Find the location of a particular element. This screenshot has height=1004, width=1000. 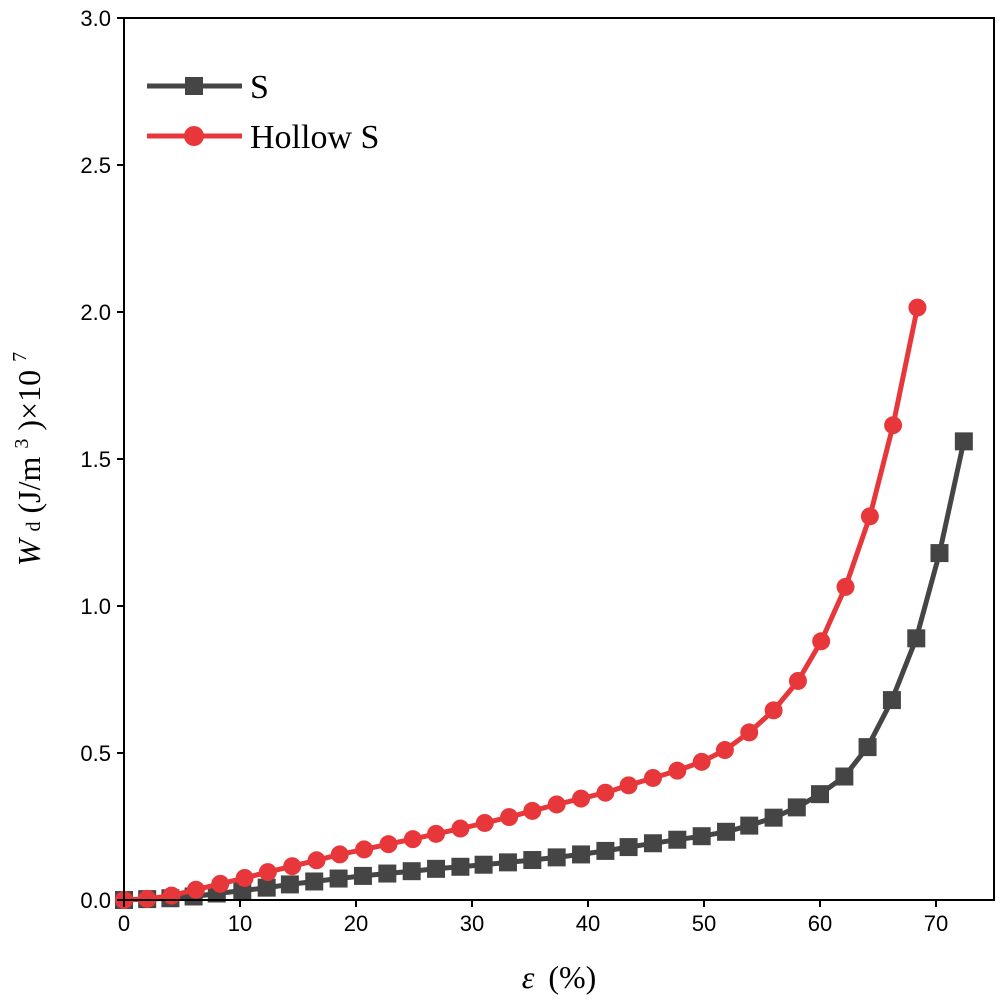

x-tick-label: 40 is located at coordinates (588, 923).